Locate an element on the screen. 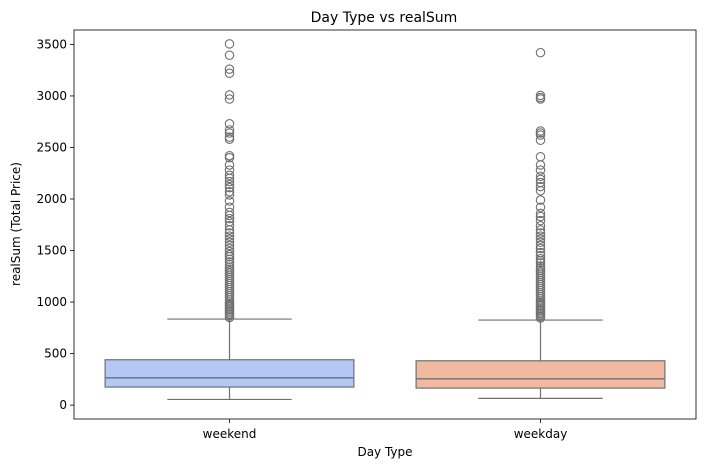 This screenshot has width=704, height=468. y-axis: 0 500 1000 1500 2000 2500 3000 3500 is located at coordinates (55, 224).